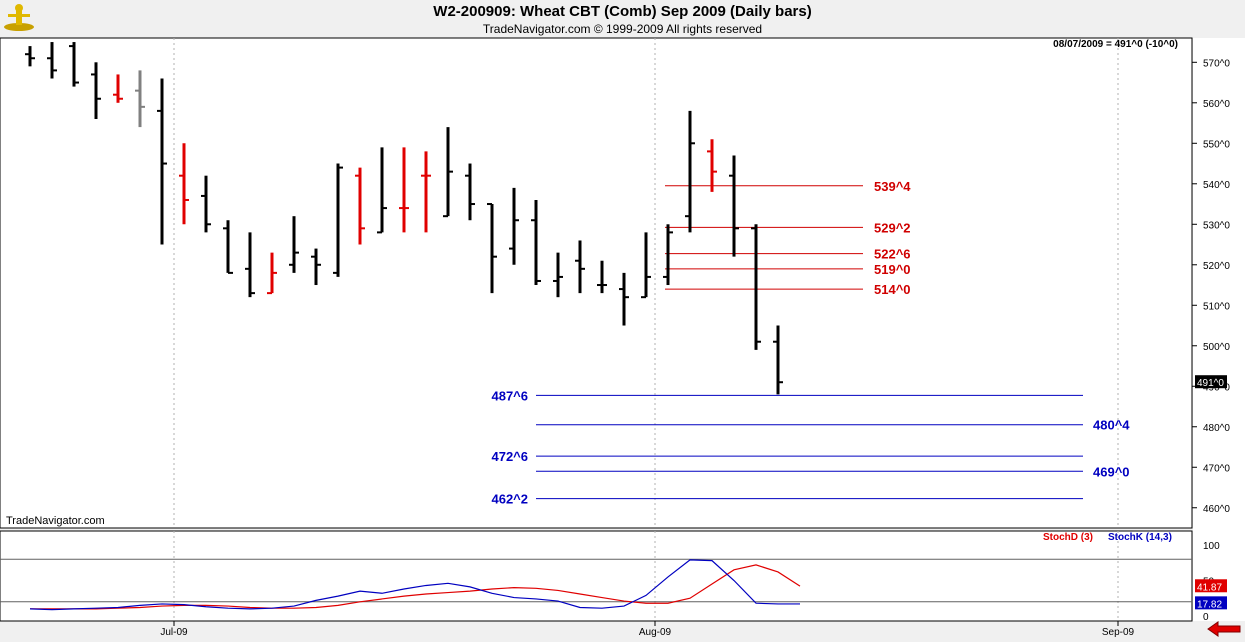 The width and height of the screenshot is (1245, 642). What do you see at coordinates (655, 632) in the screenshot?
I see `x-tick-label-1: Aug-09` at bounding box center [655, 632].